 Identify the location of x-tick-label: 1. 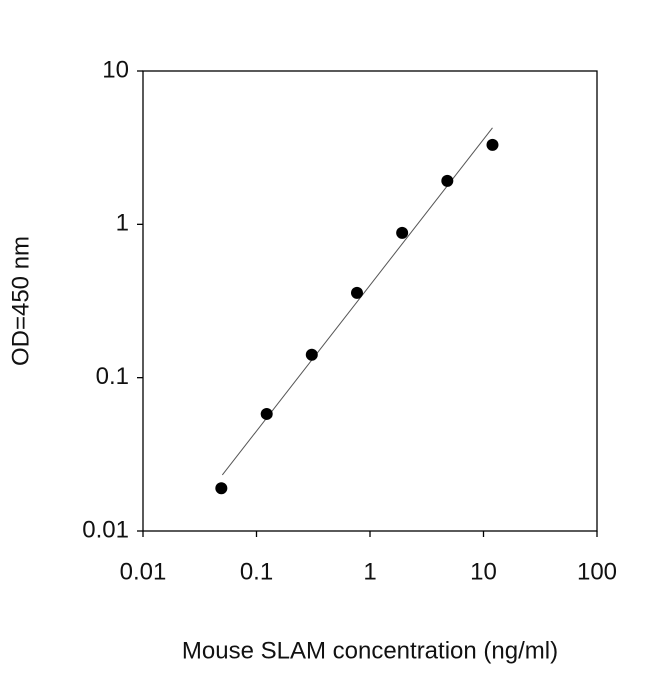
(369, 571).